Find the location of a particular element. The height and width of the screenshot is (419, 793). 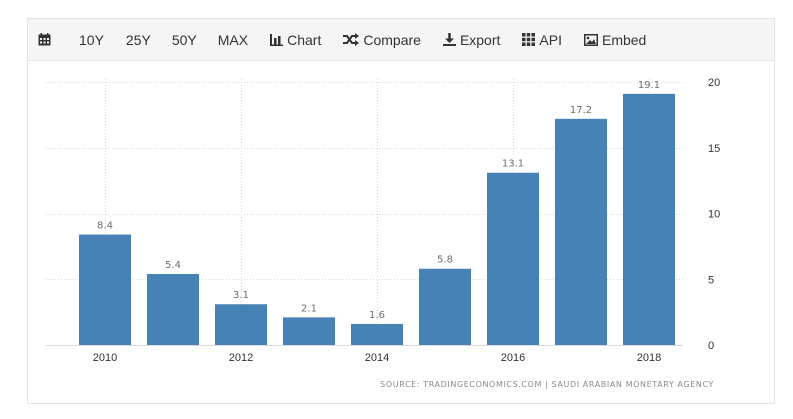

grid-icon is located at coordinates (529, 39).